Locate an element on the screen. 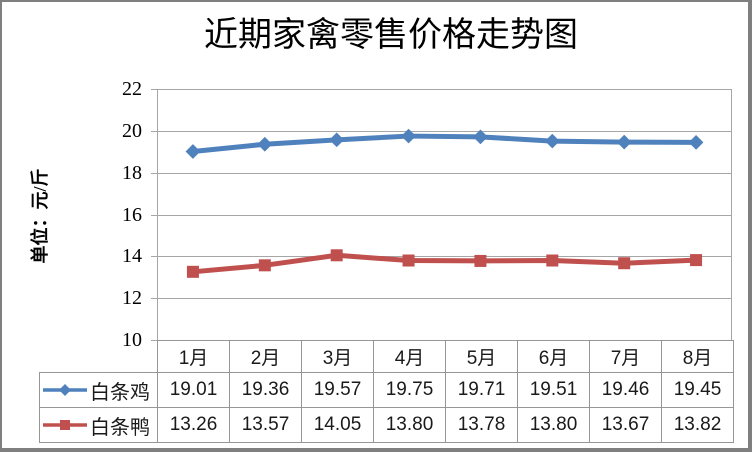 The width and height of the screenshot is (752, 452). month-header-cell: 8月 is located at coordinates (697, 356).